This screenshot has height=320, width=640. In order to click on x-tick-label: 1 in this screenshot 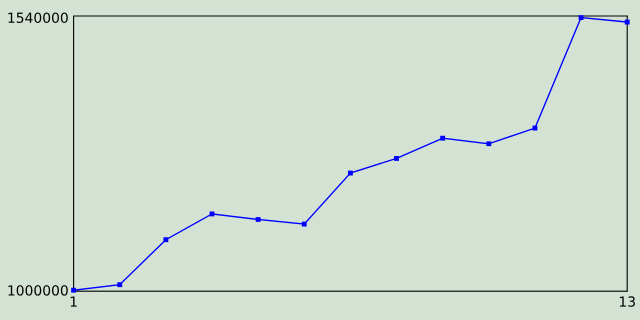, I will do `click(73, 301)`.